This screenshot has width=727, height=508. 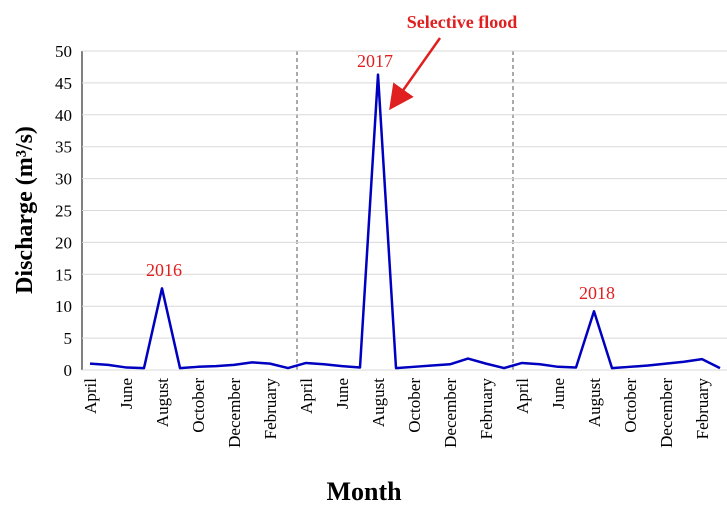 I want to click on y-tick-label: 45, so click(x=63, y=83).